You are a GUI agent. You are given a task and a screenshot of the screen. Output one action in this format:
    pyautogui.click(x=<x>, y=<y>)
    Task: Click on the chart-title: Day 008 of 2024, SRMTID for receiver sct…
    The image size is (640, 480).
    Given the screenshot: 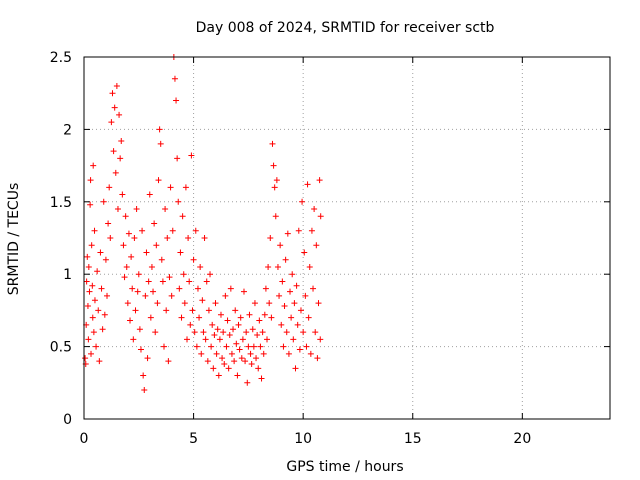 What is the action you would take?
    pyautogui.click(x=345, y=28)
    